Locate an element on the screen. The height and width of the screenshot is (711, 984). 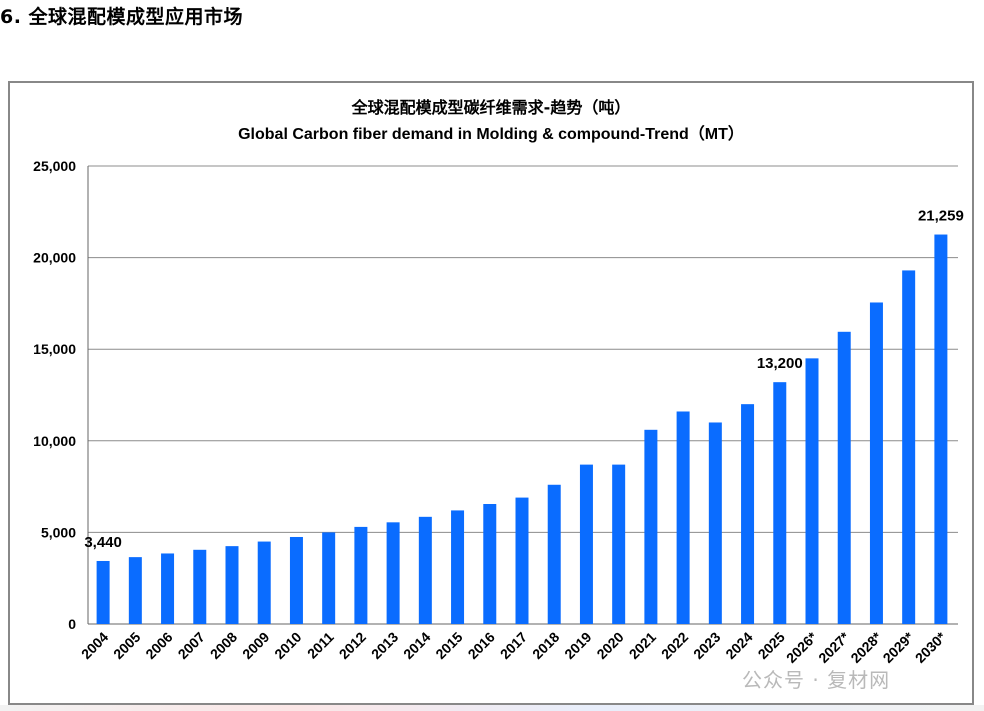
x-tick-label: 2030* is located at coordinates (931, 647).